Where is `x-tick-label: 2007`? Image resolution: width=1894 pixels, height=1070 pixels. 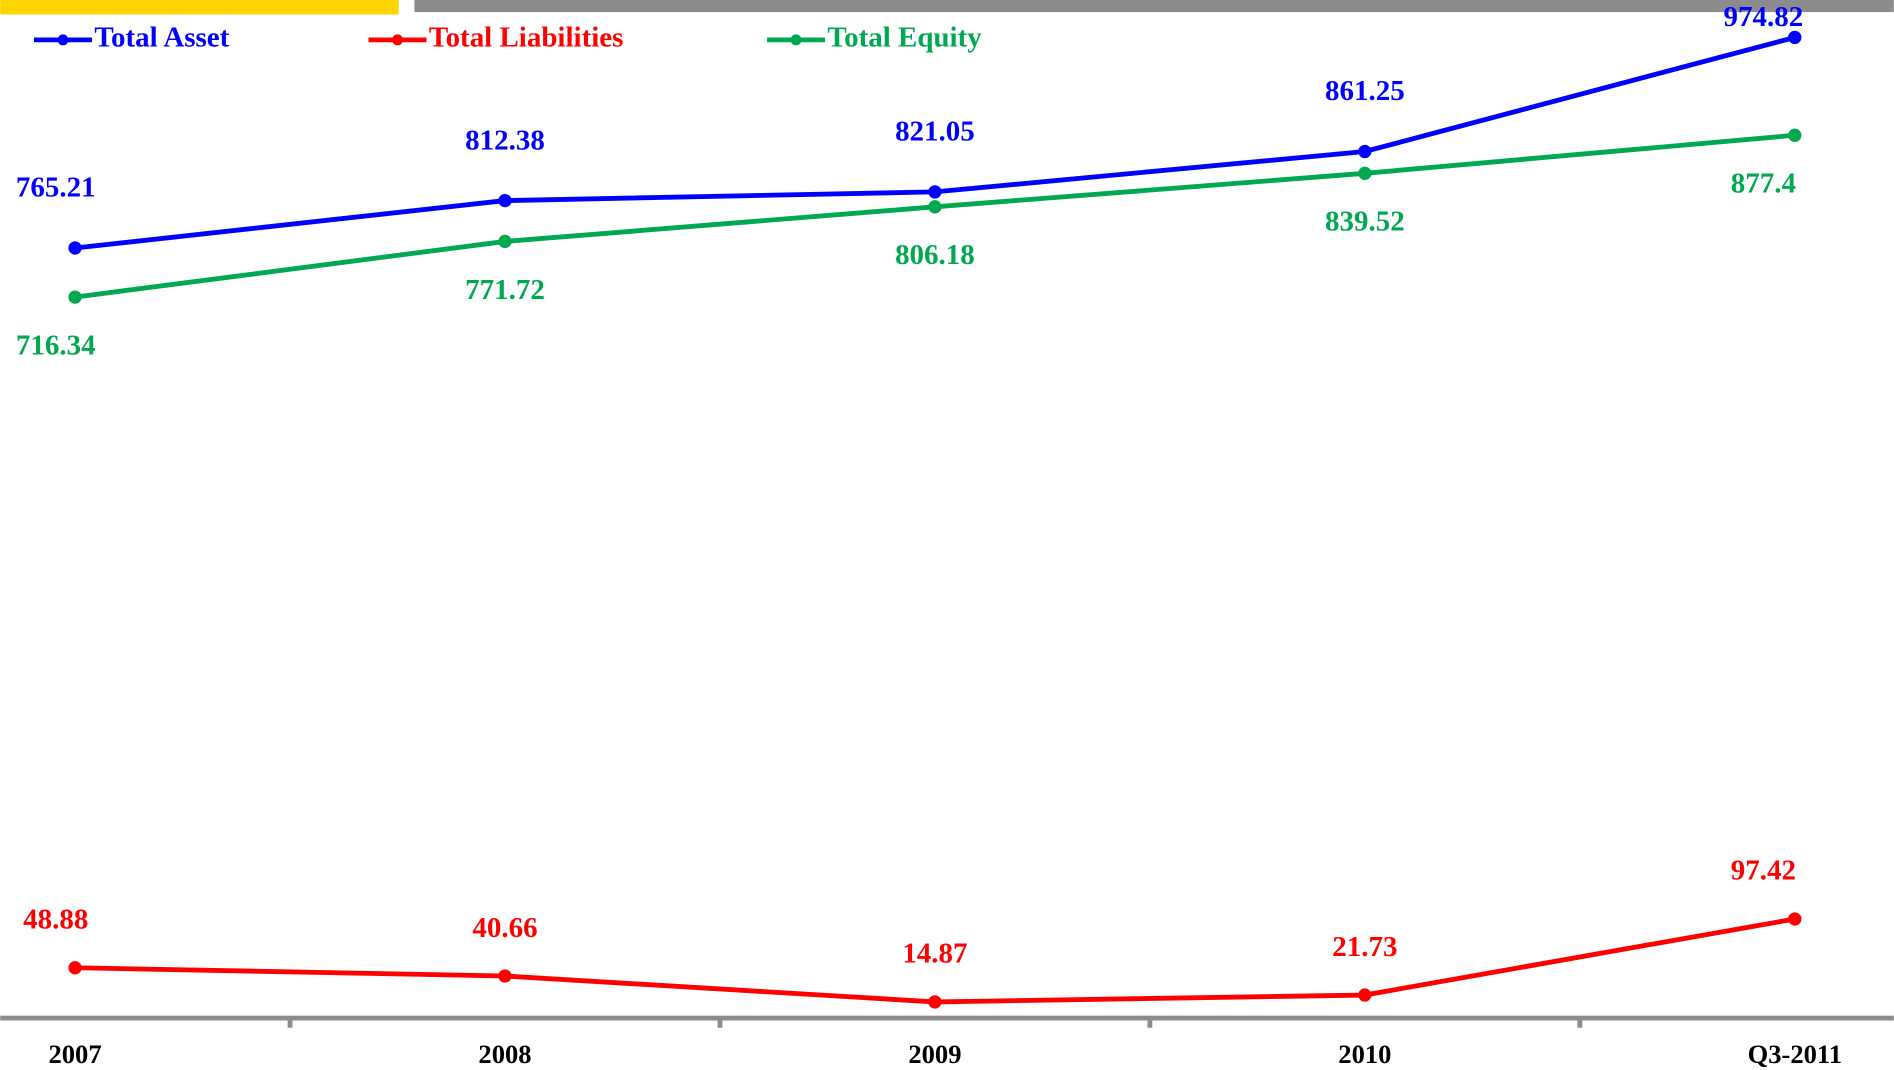
x-tick-label: 2007 is located at coordinates (75, 1054).